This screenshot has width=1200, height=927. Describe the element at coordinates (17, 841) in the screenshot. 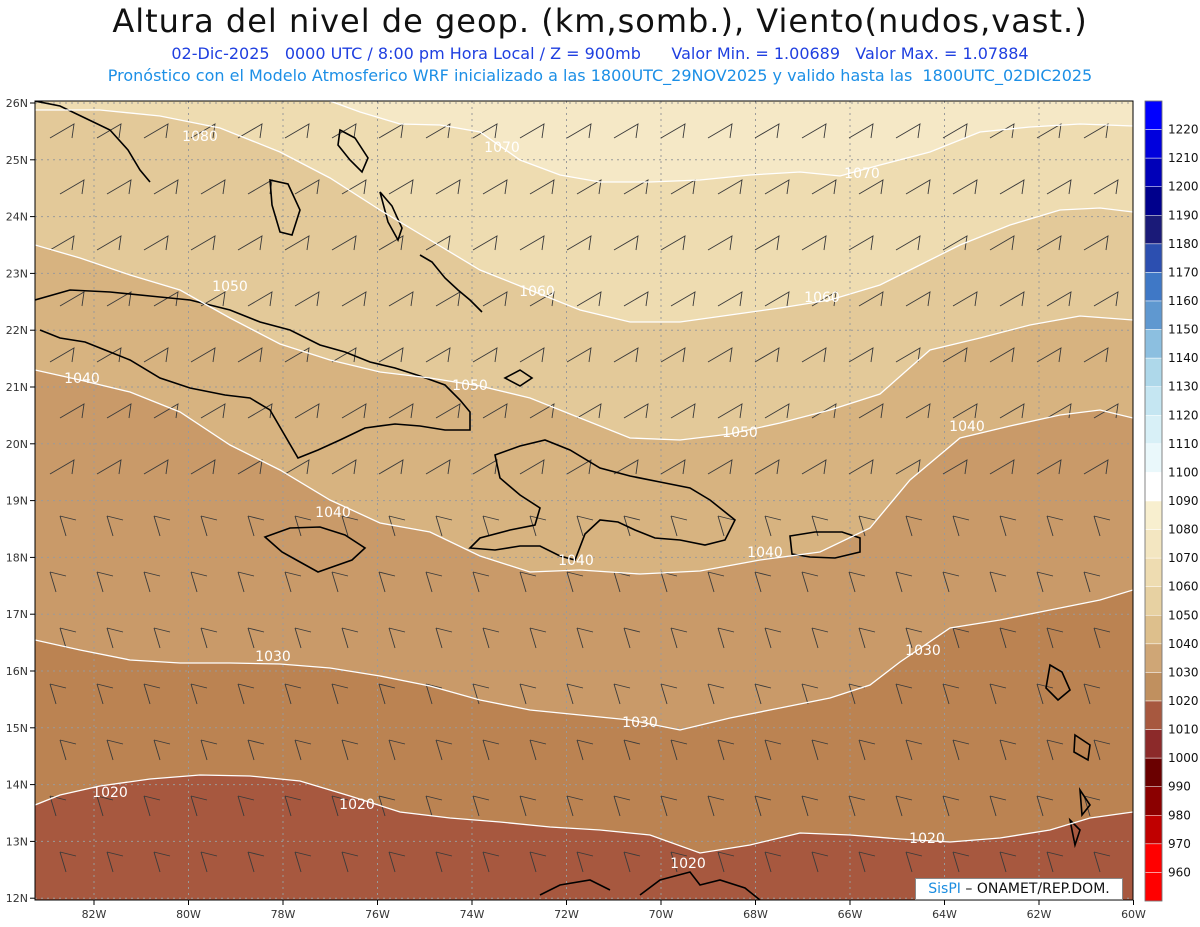

I see `lat-tick-label: 13N` at that location.